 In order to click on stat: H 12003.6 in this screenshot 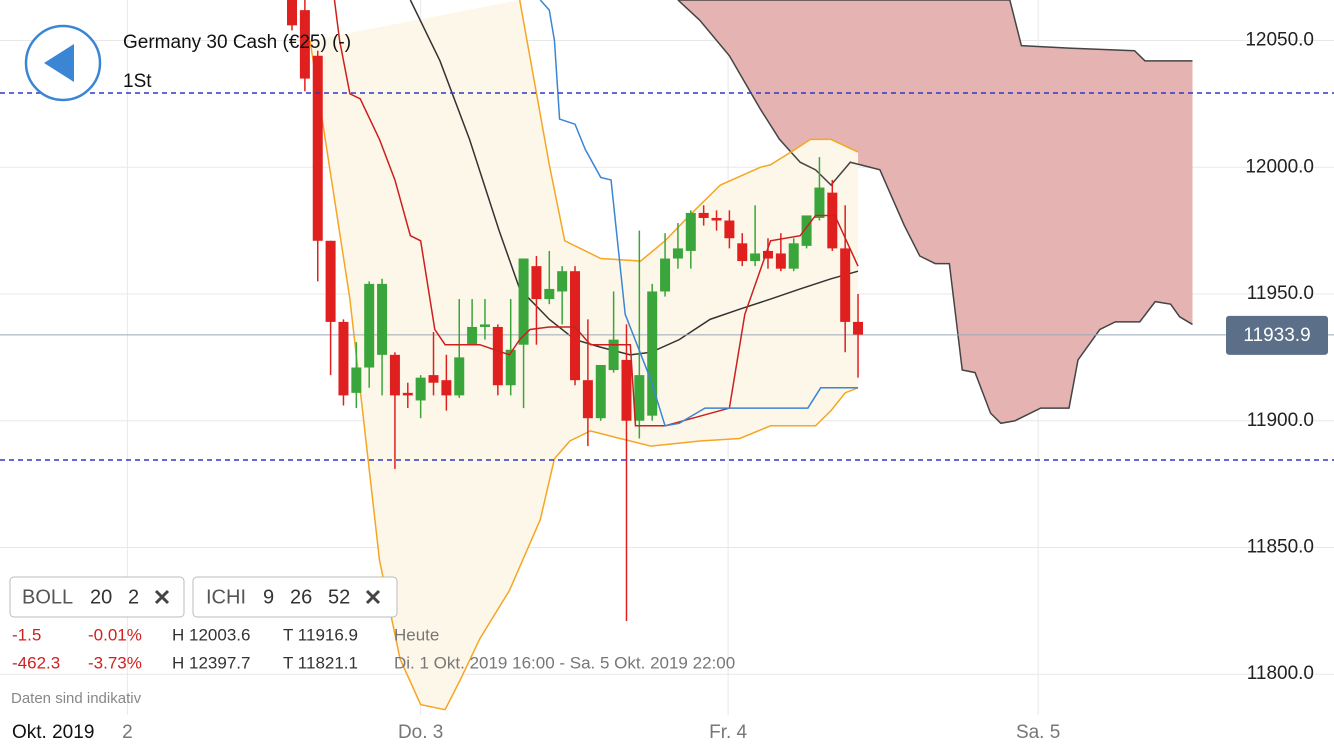, I will do `click(211, 634)`.